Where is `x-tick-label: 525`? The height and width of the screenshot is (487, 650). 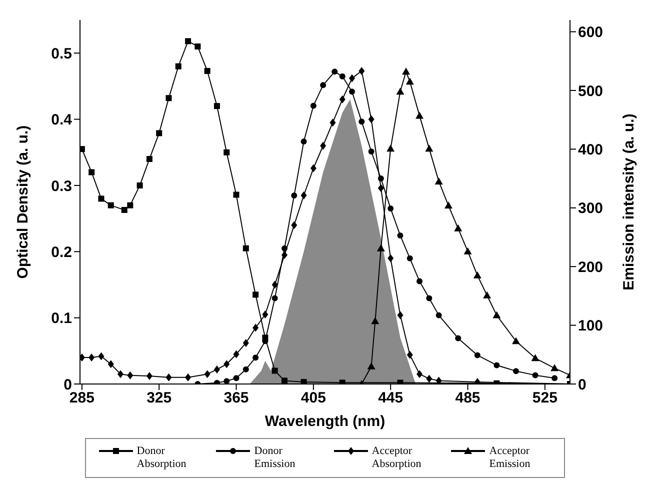 x-tick-label: 525 is located at coordinates (545, 398).